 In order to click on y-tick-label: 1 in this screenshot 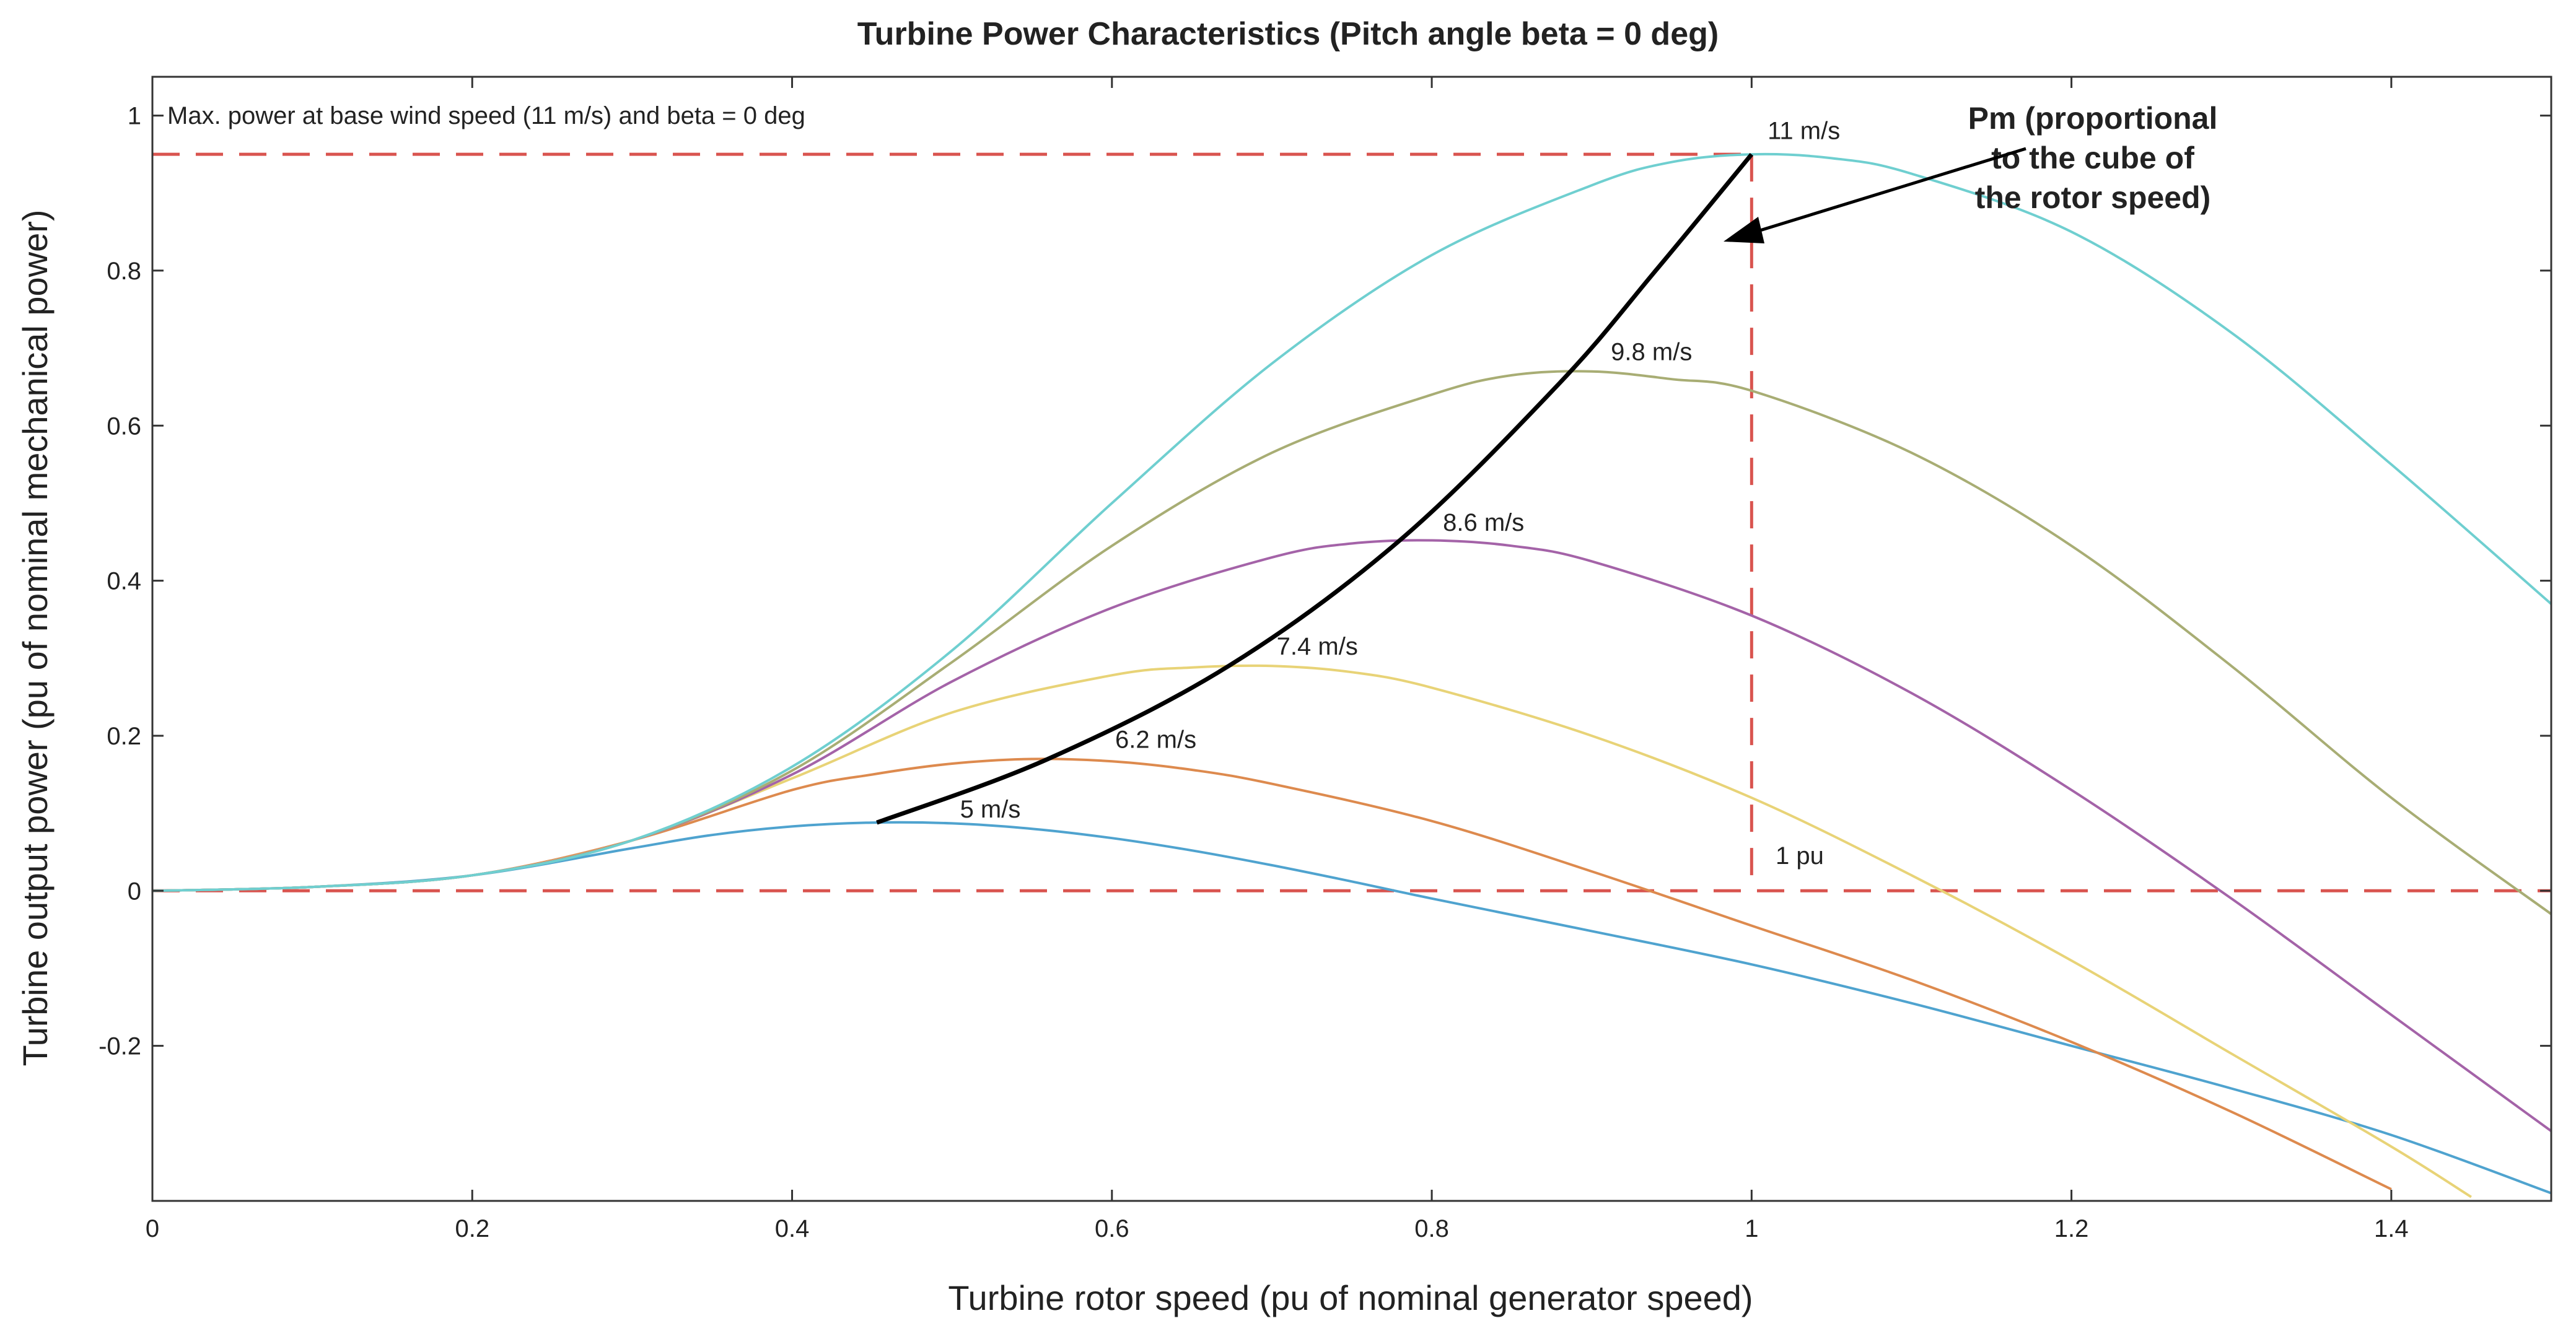, I will do `click(134, 117)`.